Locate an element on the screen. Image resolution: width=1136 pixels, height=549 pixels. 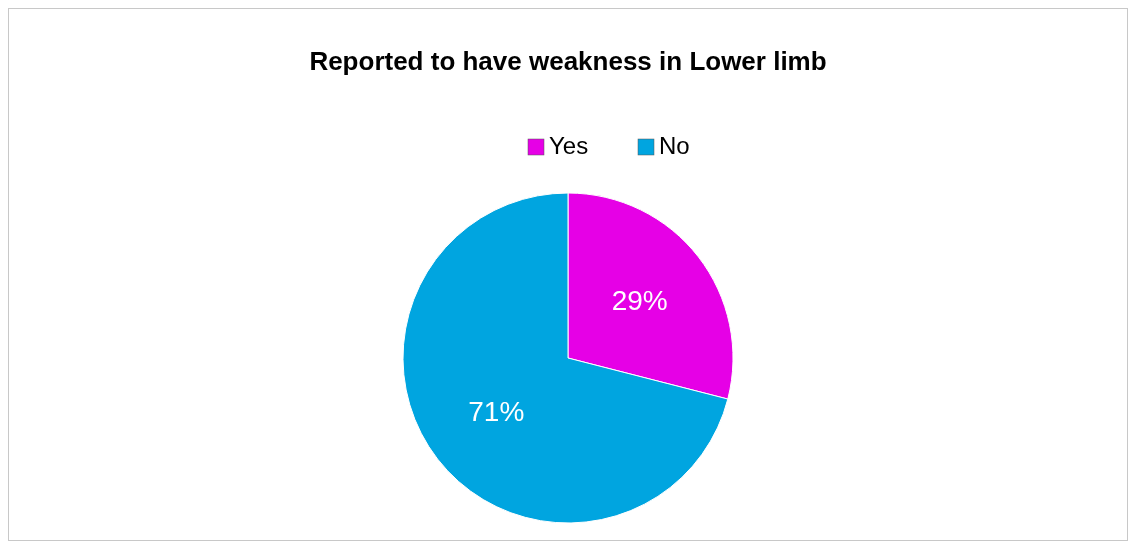
data-label: 71% is located at coordinates (496, 412).